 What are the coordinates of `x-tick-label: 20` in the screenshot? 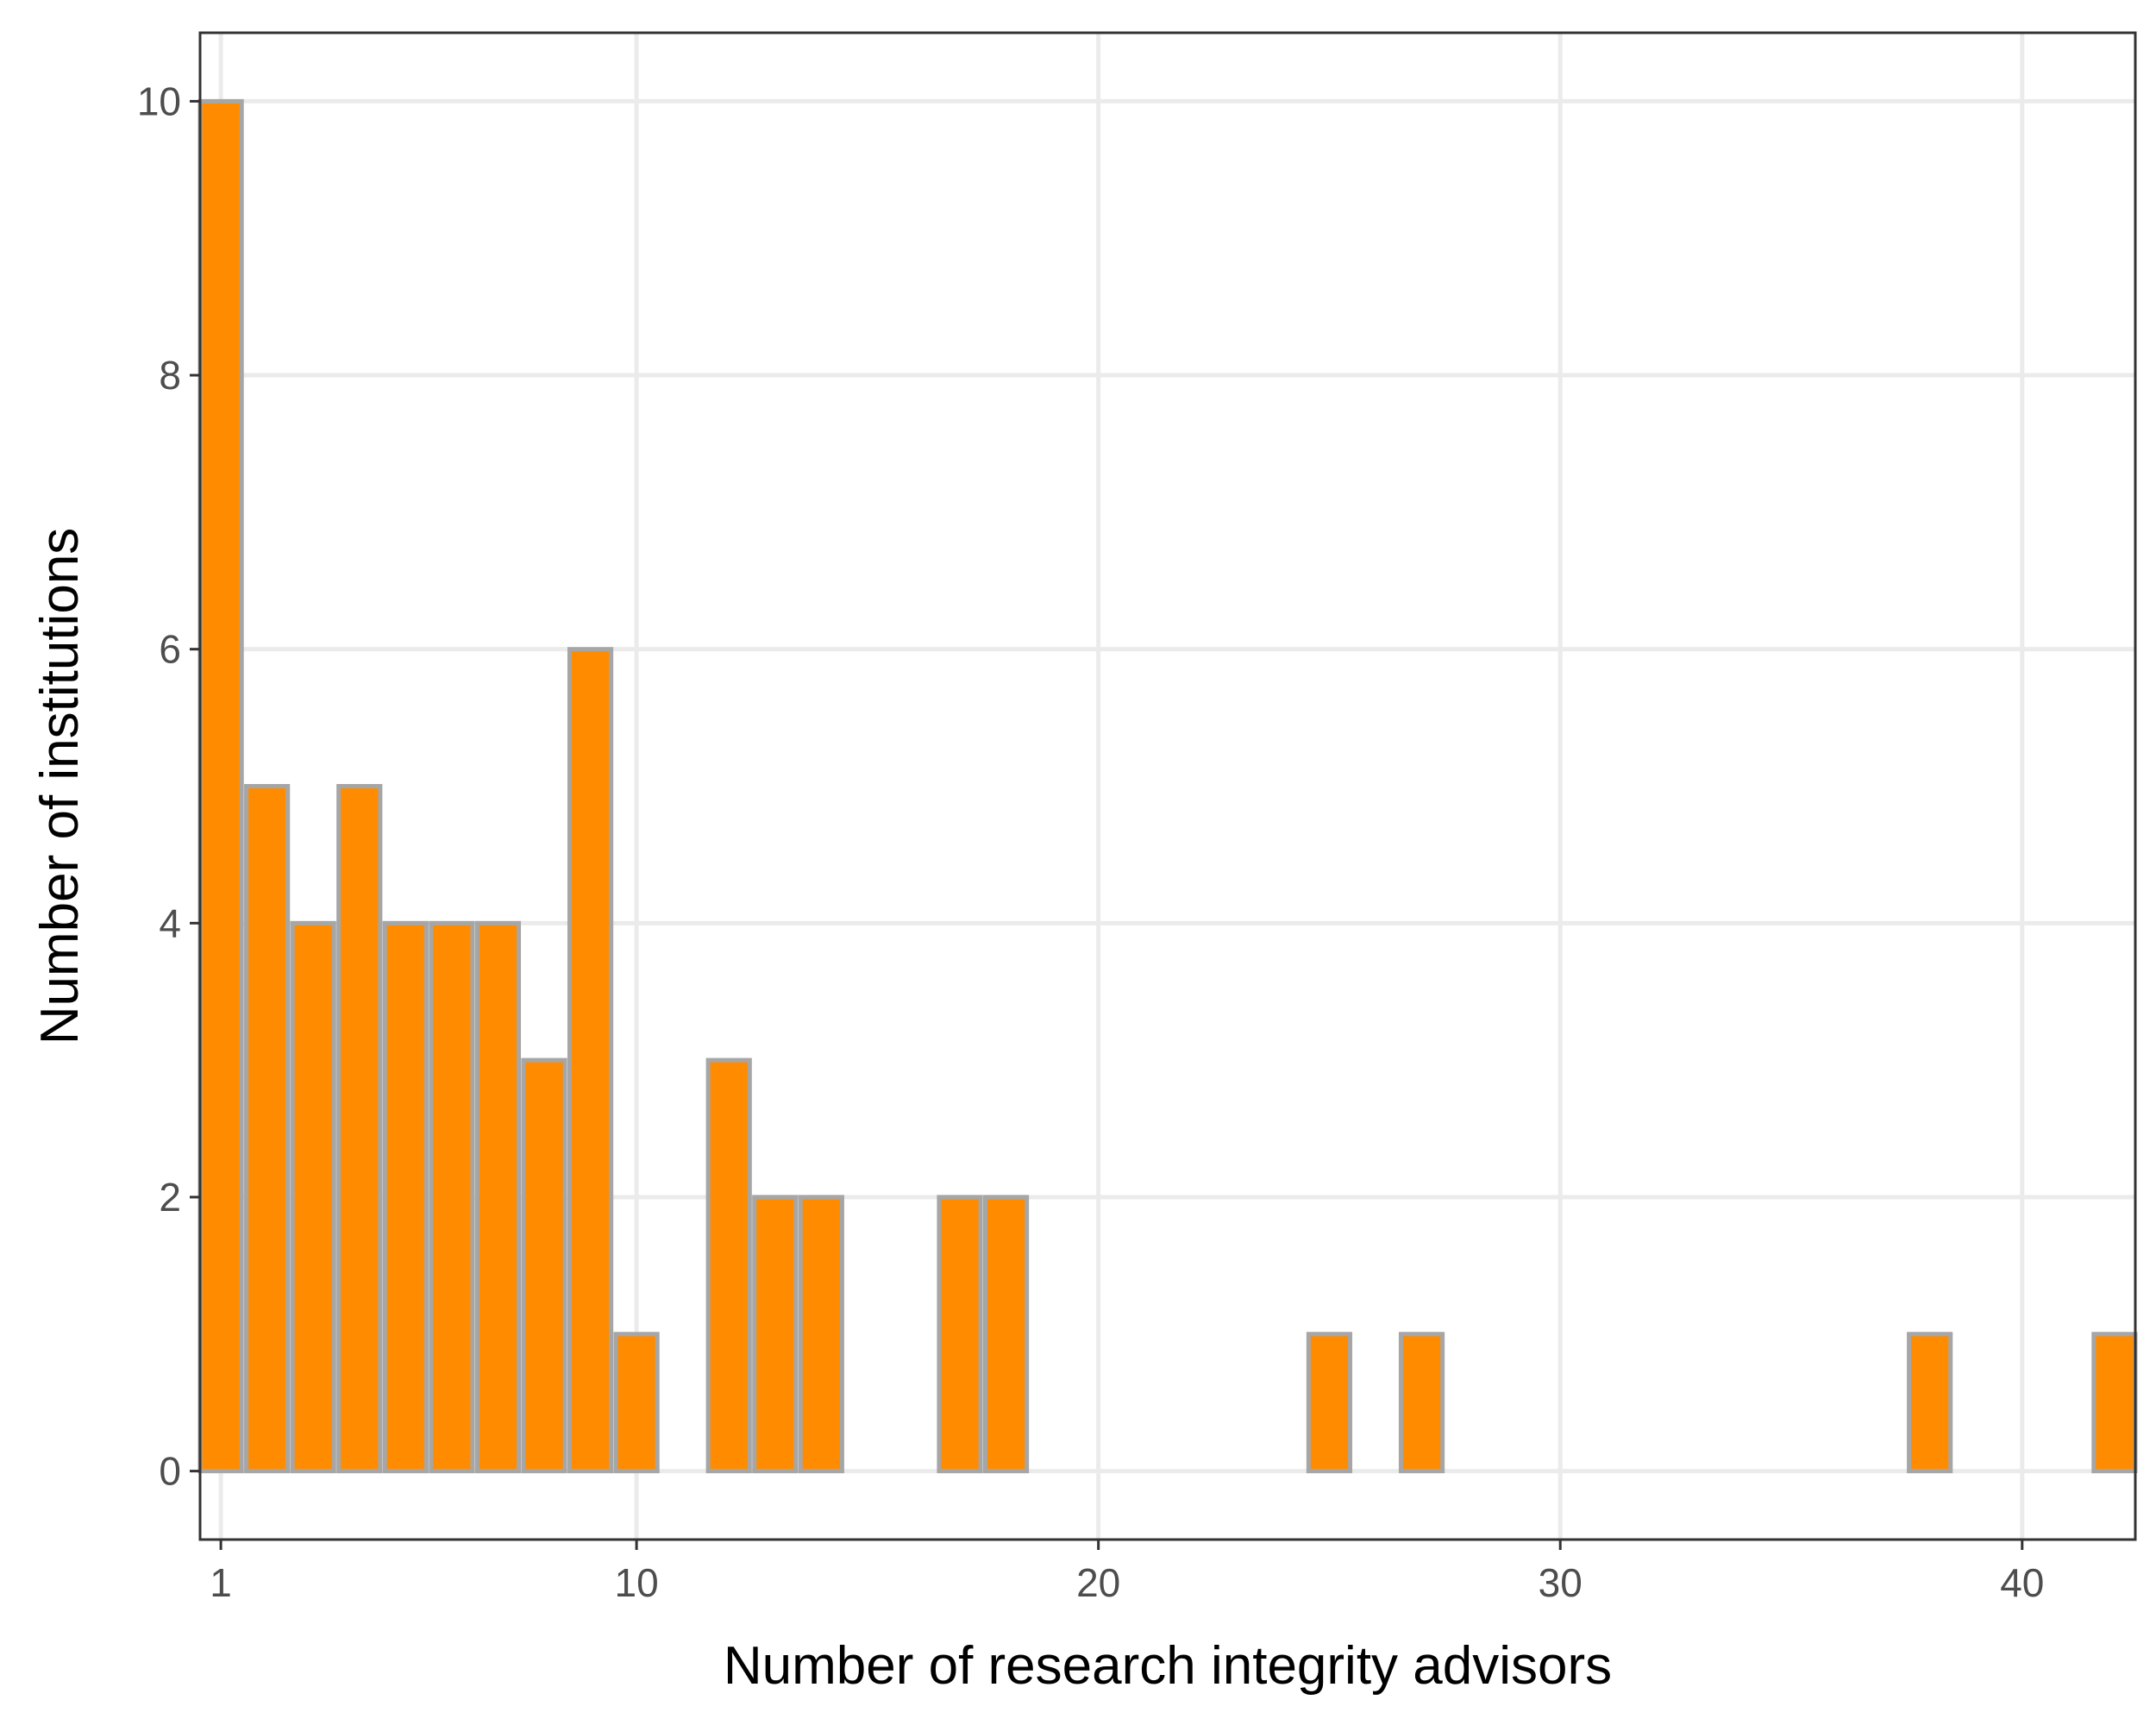 It's located at (1098, 1583).